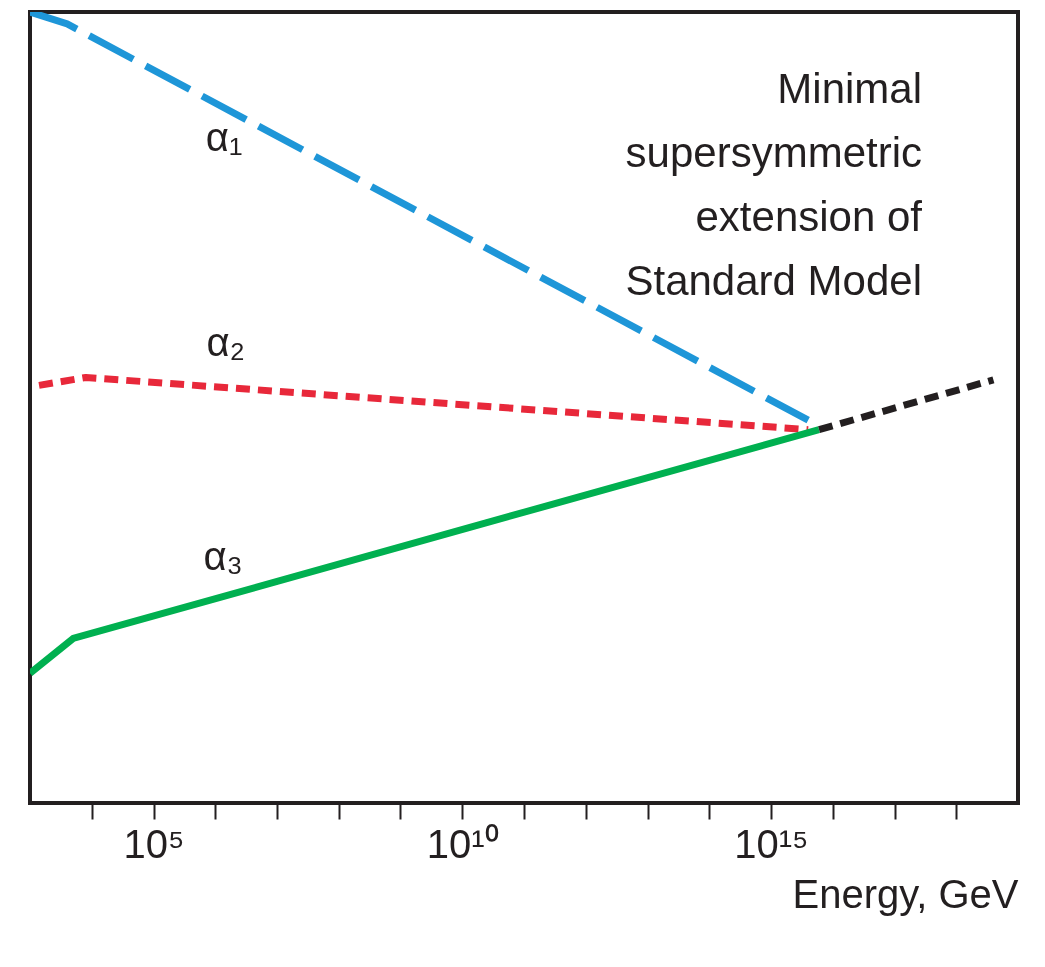 This screenshot has width=1045, height=967. Describe the element at coordinates (154, 843) in the screenshot. I see `x-tick-label: 10⁵` at that location.